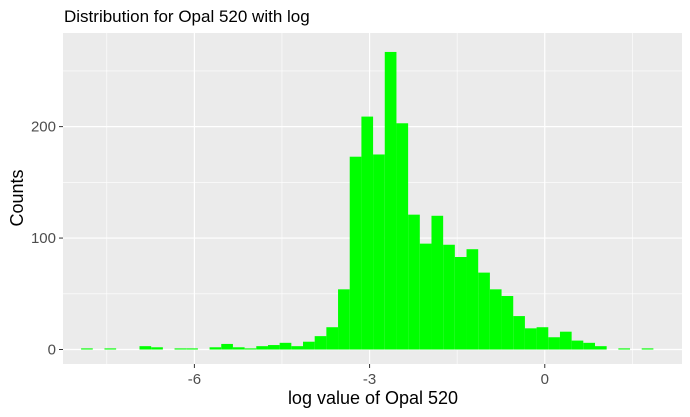  I want to click on y-axis-title: Counts, so click(17, 197).